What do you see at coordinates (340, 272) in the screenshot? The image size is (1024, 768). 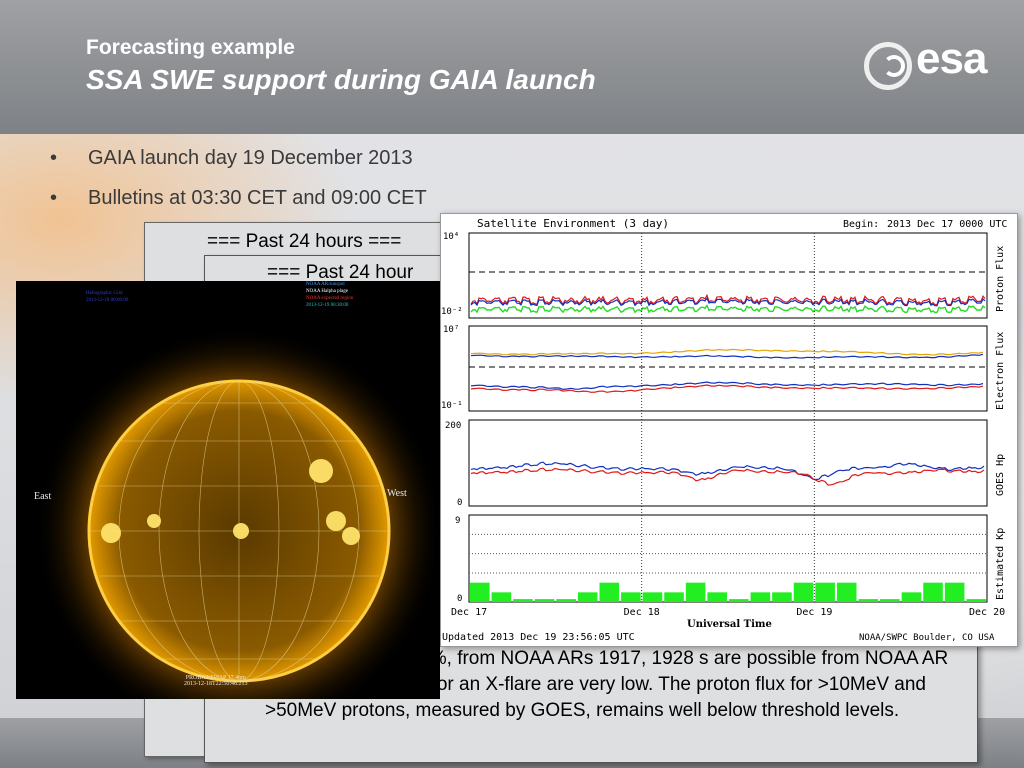 I see `bulletin-front-header: === Past 24 hour` at bounding box center [340, 272].